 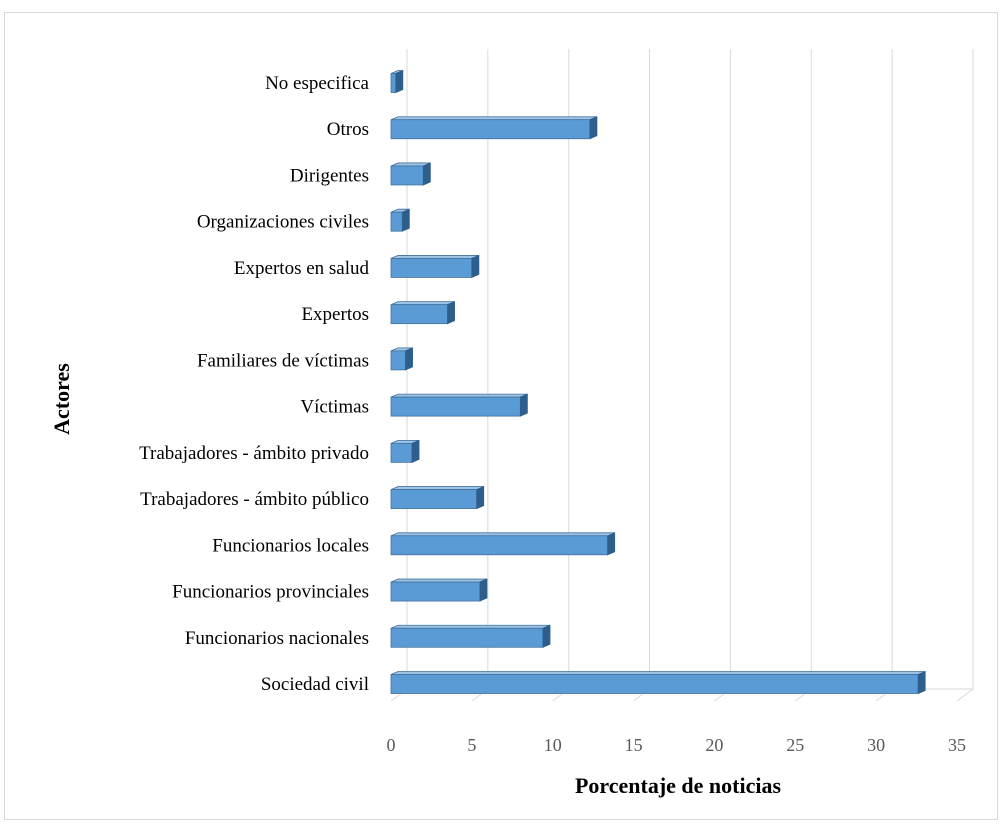 I want to click on category-label: Expertos, so click(x=335, y=314).